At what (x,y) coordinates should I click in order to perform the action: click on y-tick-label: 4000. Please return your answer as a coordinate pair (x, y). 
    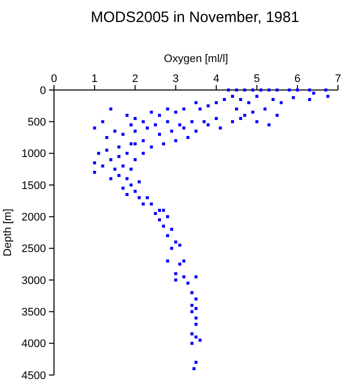
    Looking at the image, I should click on (34, 344).